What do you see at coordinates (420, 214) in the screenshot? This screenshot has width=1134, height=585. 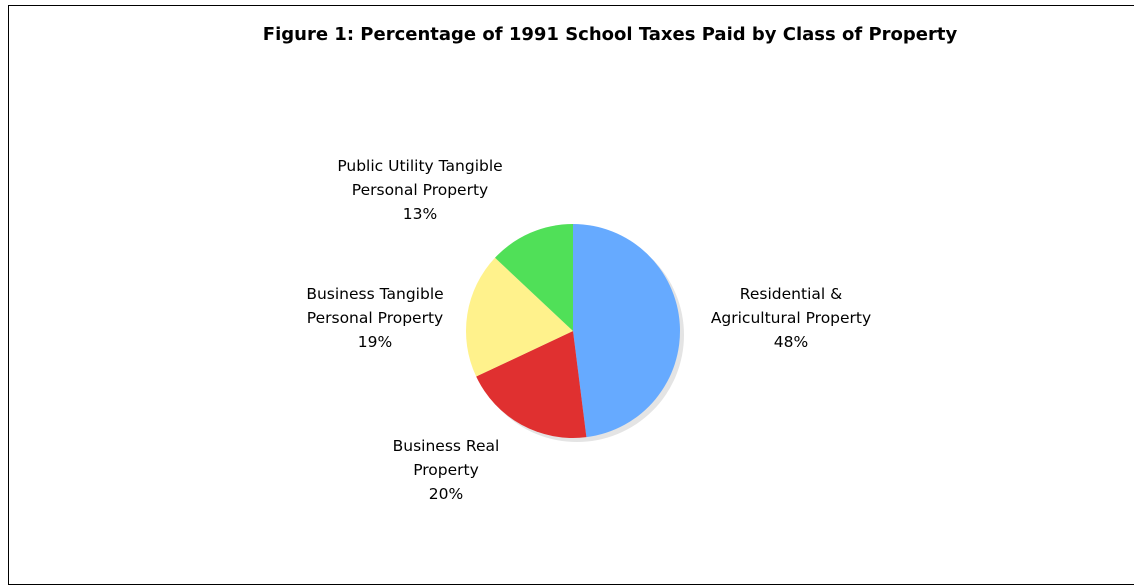 I see `slice-value: 13%` at bounding box center [420, 214].